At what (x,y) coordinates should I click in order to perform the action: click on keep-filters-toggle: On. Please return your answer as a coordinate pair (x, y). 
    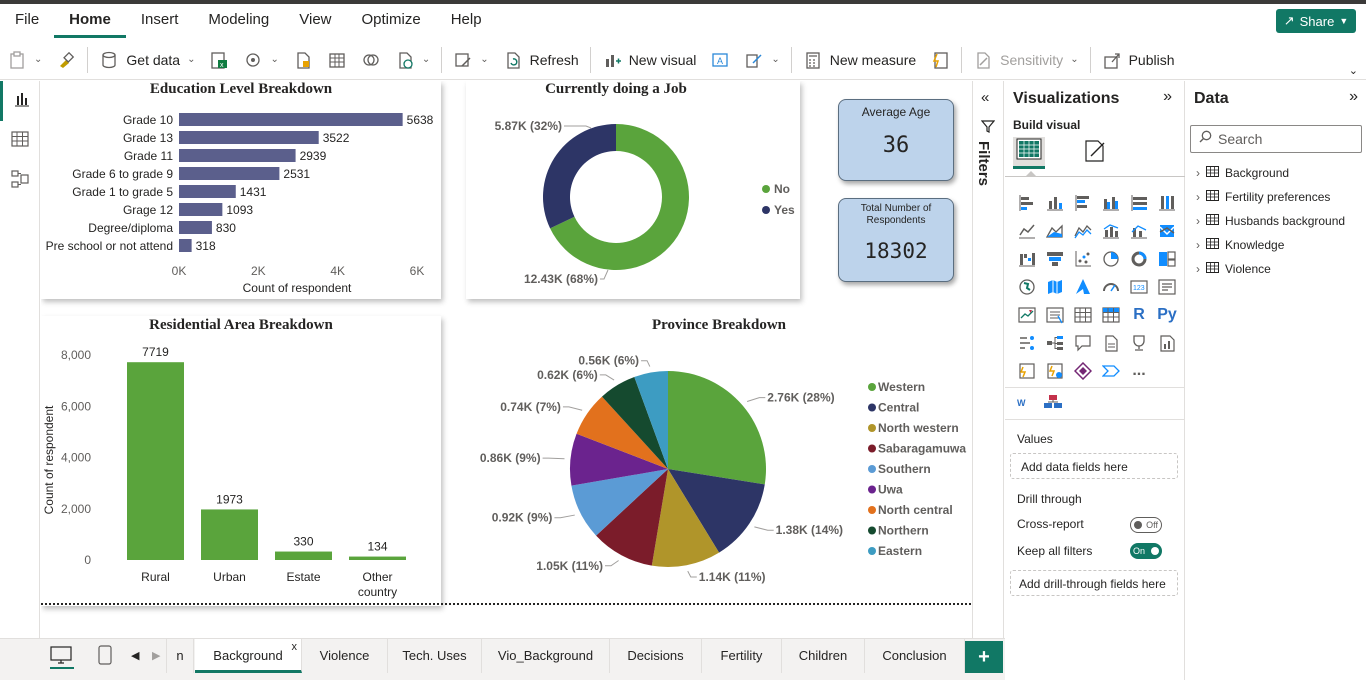
    Looking at the image, I should click on (1146, 551).